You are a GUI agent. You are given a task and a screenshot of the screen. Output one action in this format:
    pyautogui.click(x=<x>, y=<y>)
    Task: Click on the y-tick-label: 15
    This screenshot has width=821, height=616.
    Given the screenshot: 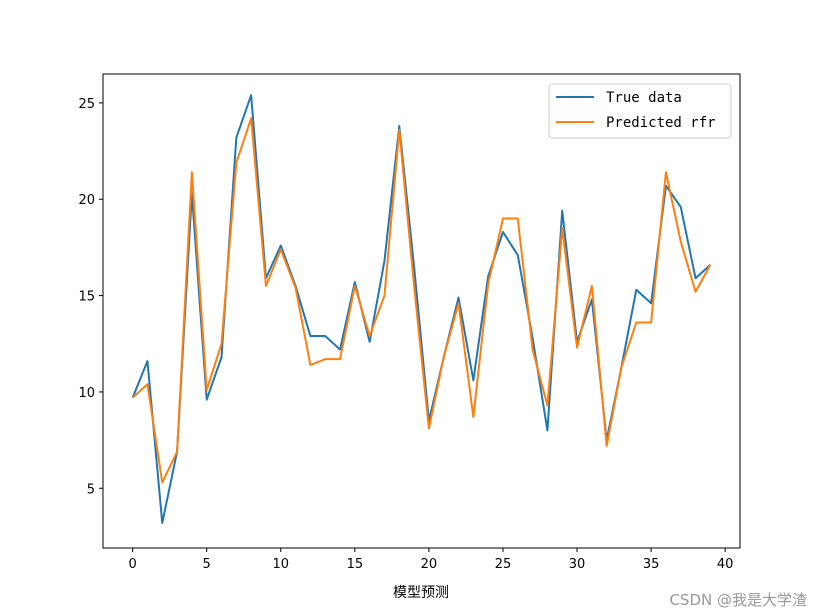 What is the action you would take?
    pyautogui.click(x=86, y=297)
    